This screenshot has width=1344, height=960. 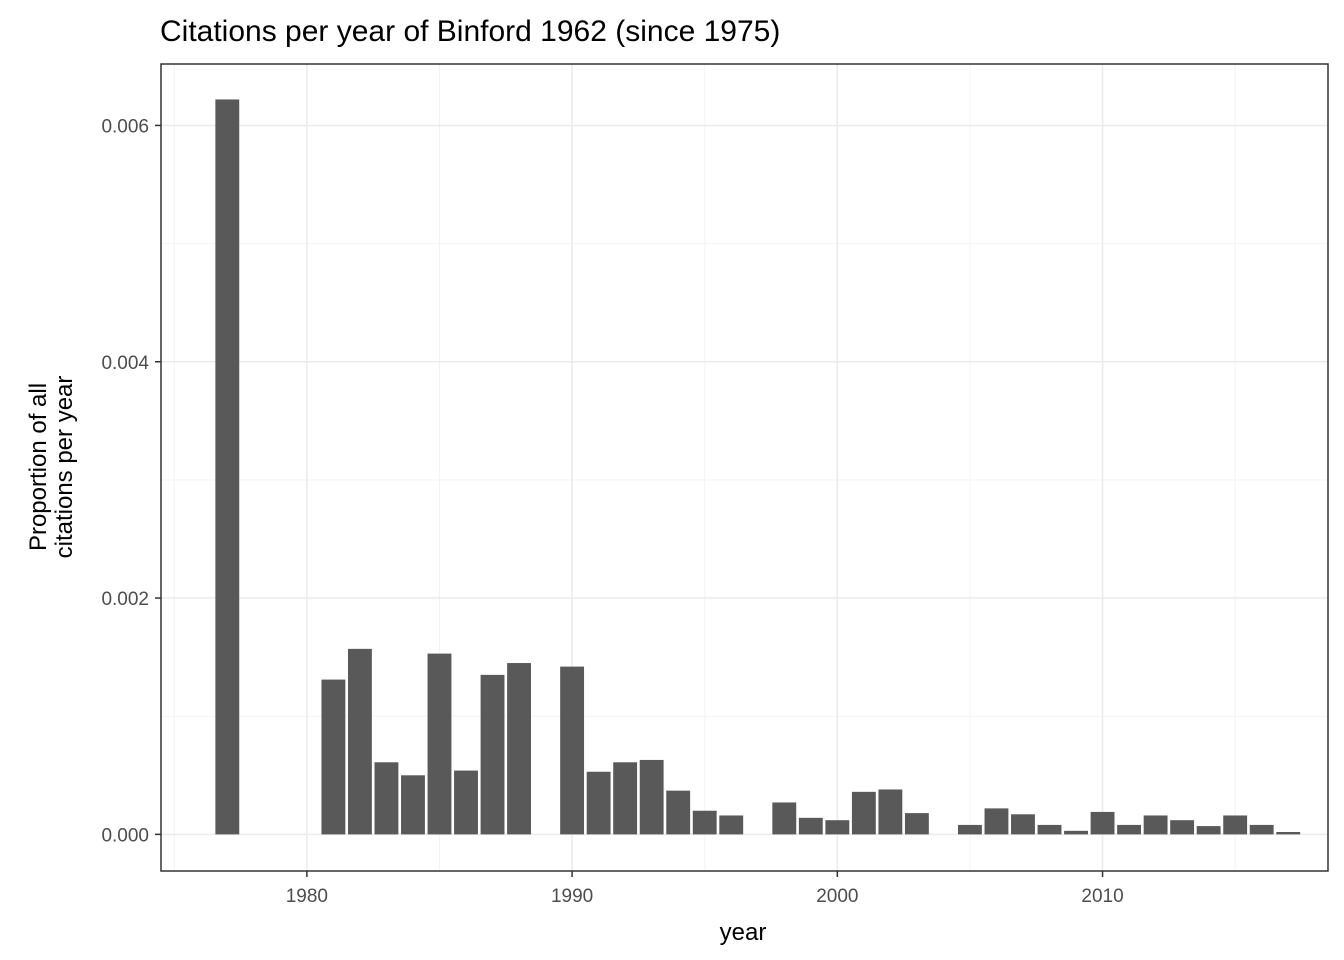 I want to click on bar-2009, so click(x=1076, y=832).